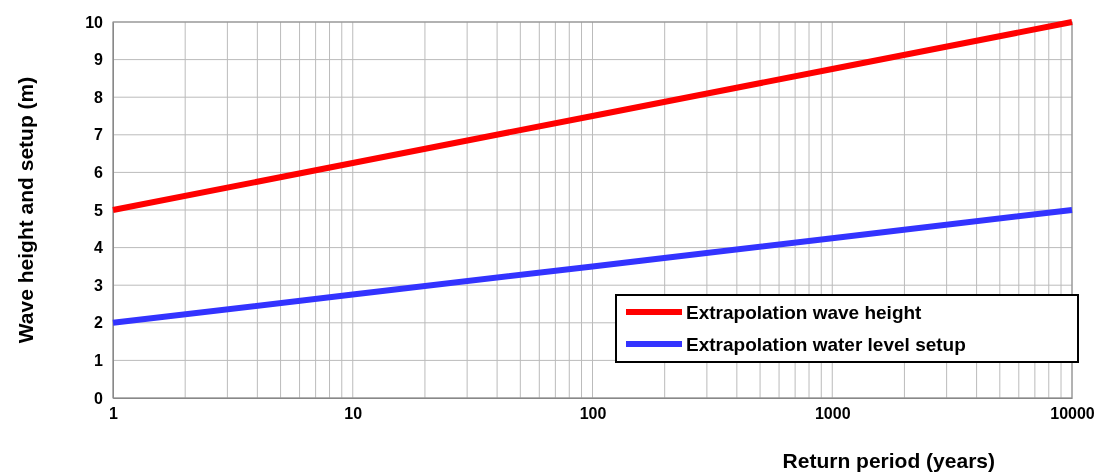  Describe the element at coordinates (99, 60) in the screenshot. I see `y-tick-label: 9` at that location.